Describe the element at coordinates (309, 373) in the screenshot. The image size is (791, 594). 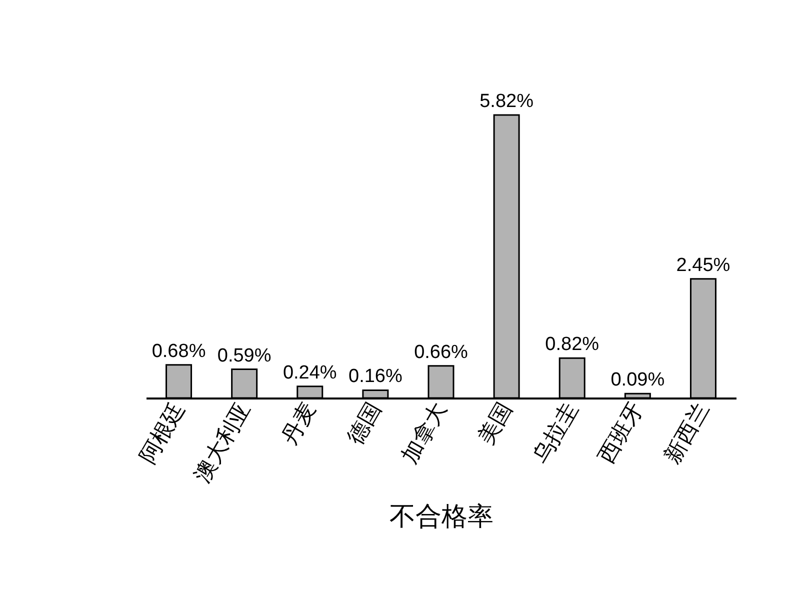
I see `data-label: 0.24%` at that location.